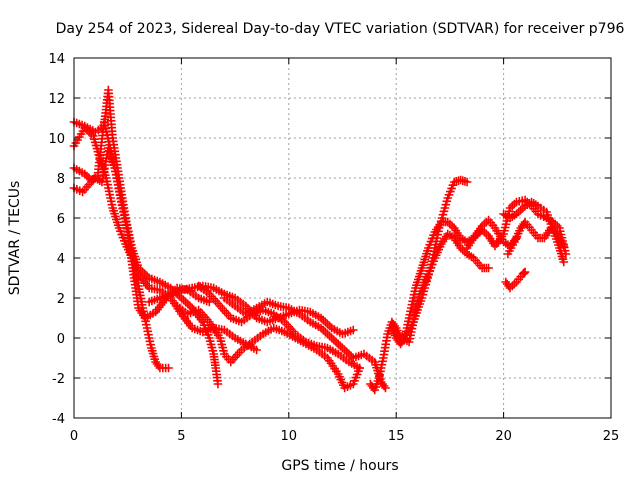 Image resolution: width=640 pixels, height=480 pixels. I want to click on y-tick-label: 12, so click(56, 99).